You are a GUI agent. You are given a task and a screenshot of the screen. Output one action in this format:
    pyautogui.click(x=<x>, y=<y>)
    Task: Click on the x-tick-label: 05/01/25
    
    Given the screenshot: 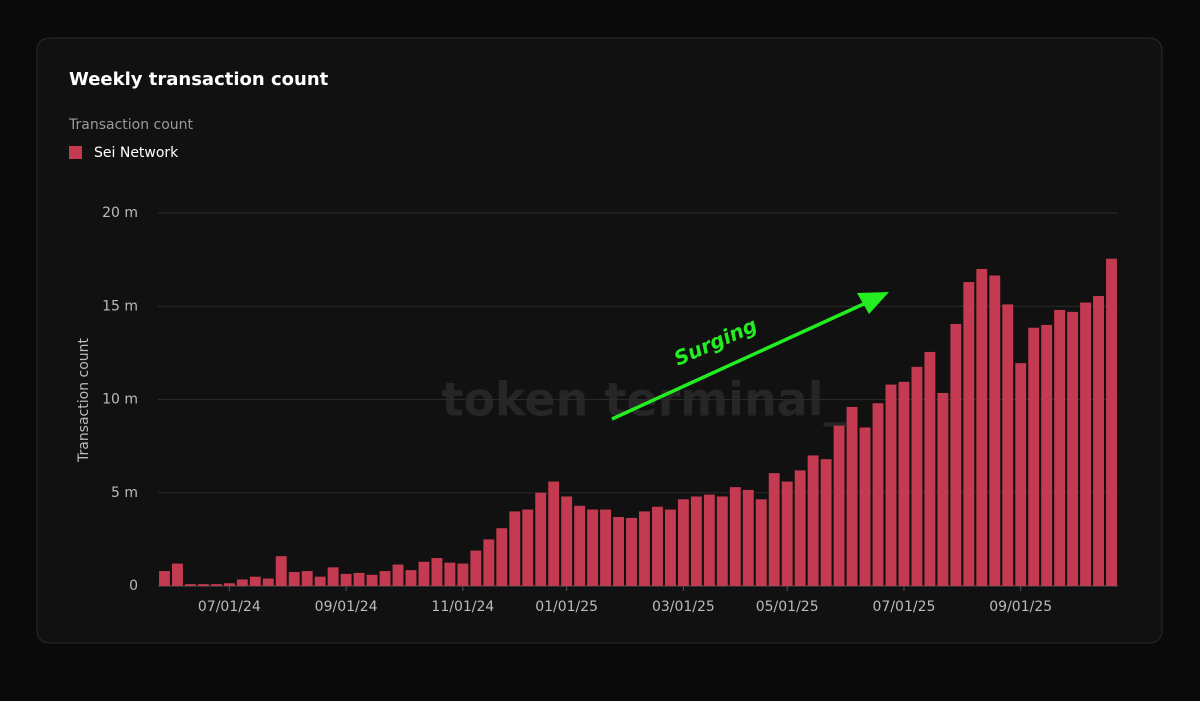 What is the action you would take?
    pyautogui.click(x=787, y=607)
    